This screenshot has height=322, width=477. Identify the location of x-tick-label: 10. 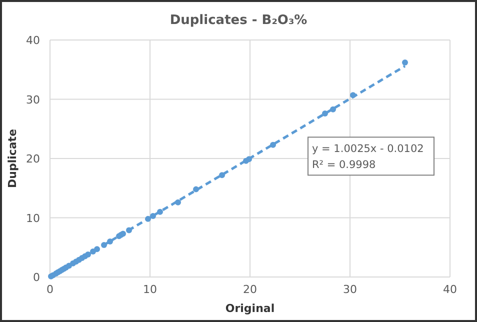
(150, 289).